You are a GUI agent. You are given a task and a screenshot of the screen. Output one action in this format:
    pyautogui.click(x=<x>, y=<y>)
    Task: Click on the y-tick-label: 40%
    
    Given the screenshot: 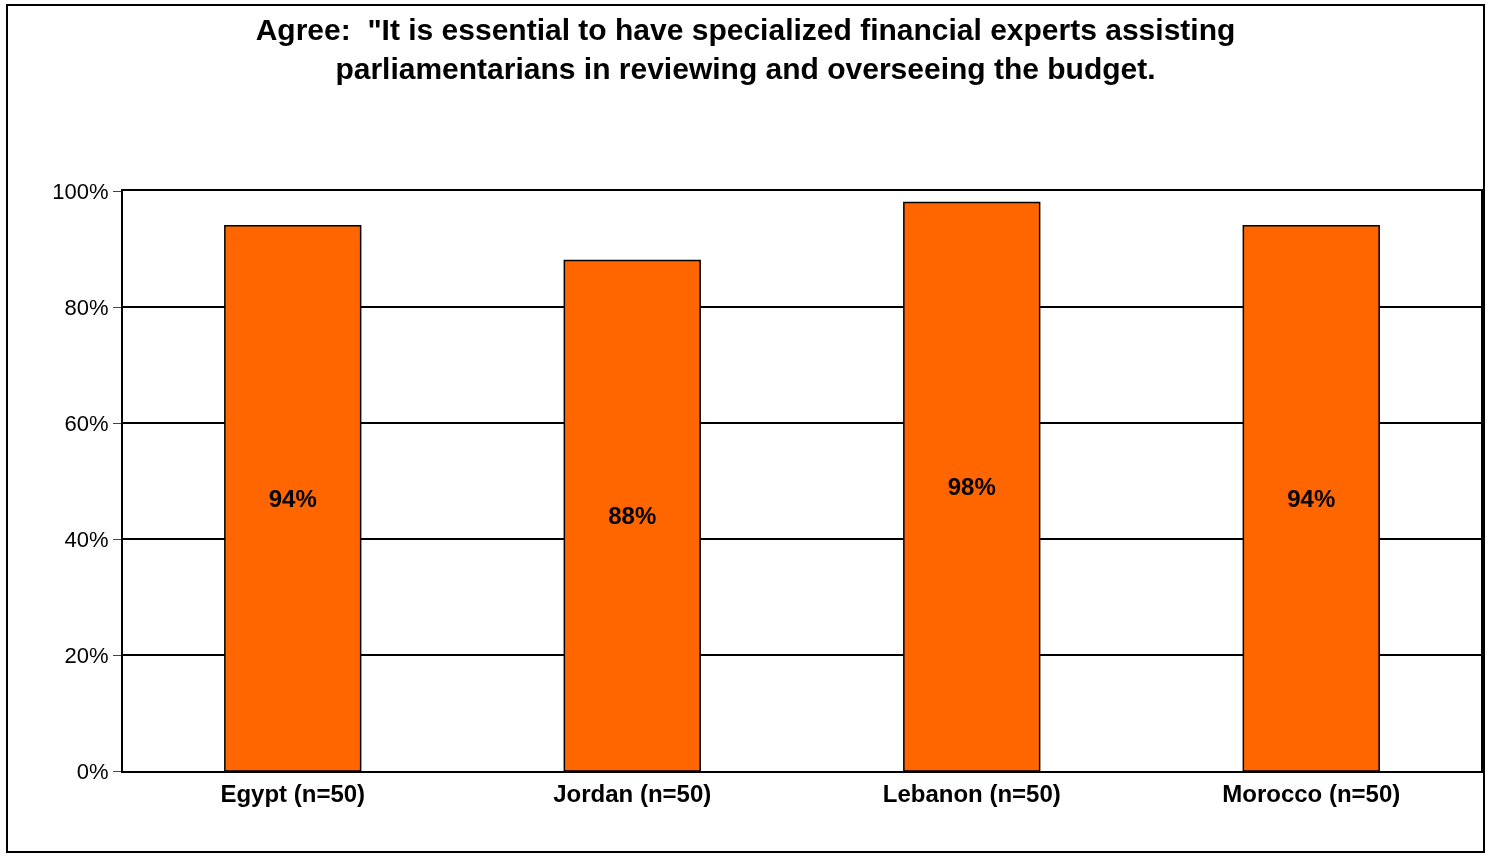 What is the action you would take?
    pyautogui.click(x=86, y=539)
    